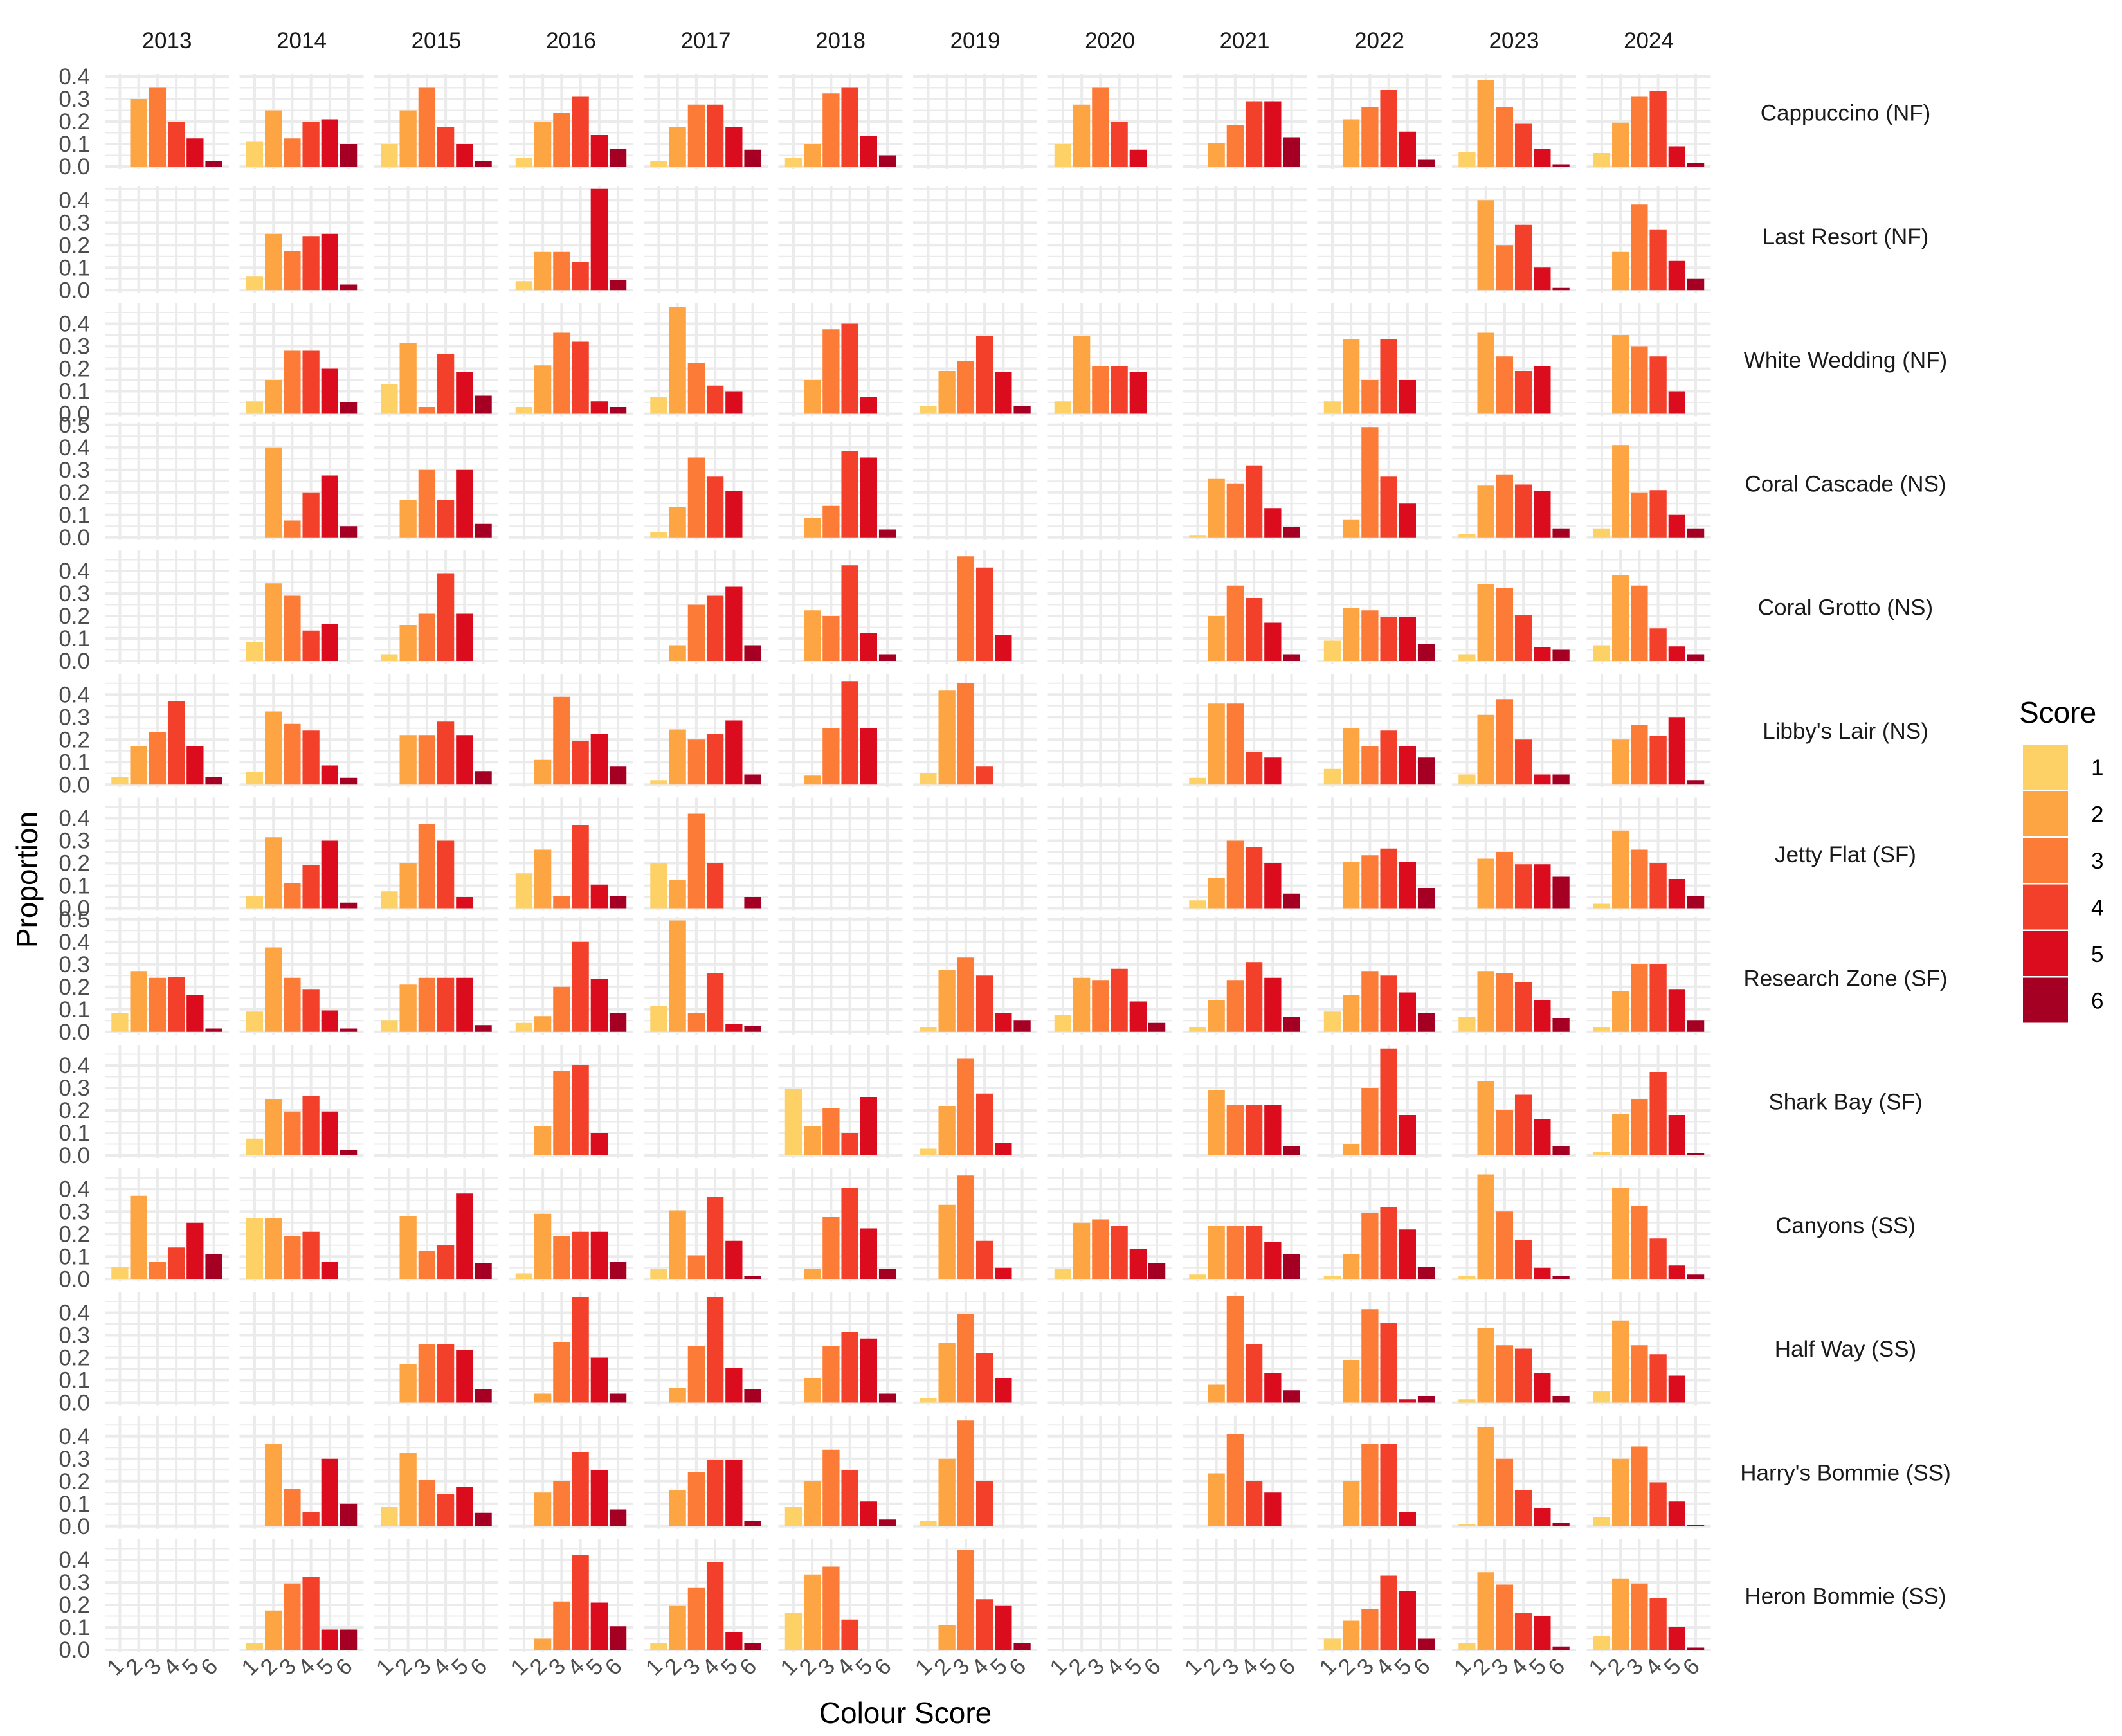  I want to click on x-tick-label: 6, so click(1152, 1667).